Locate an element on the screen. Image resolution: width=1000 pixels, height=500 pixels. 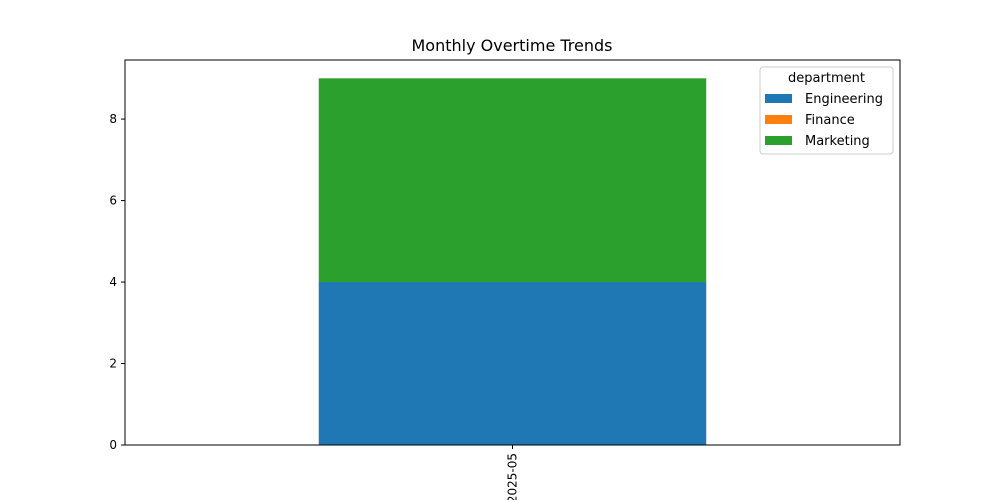
legend-label-engineering: Engineering is located at coordinates (844, 99).